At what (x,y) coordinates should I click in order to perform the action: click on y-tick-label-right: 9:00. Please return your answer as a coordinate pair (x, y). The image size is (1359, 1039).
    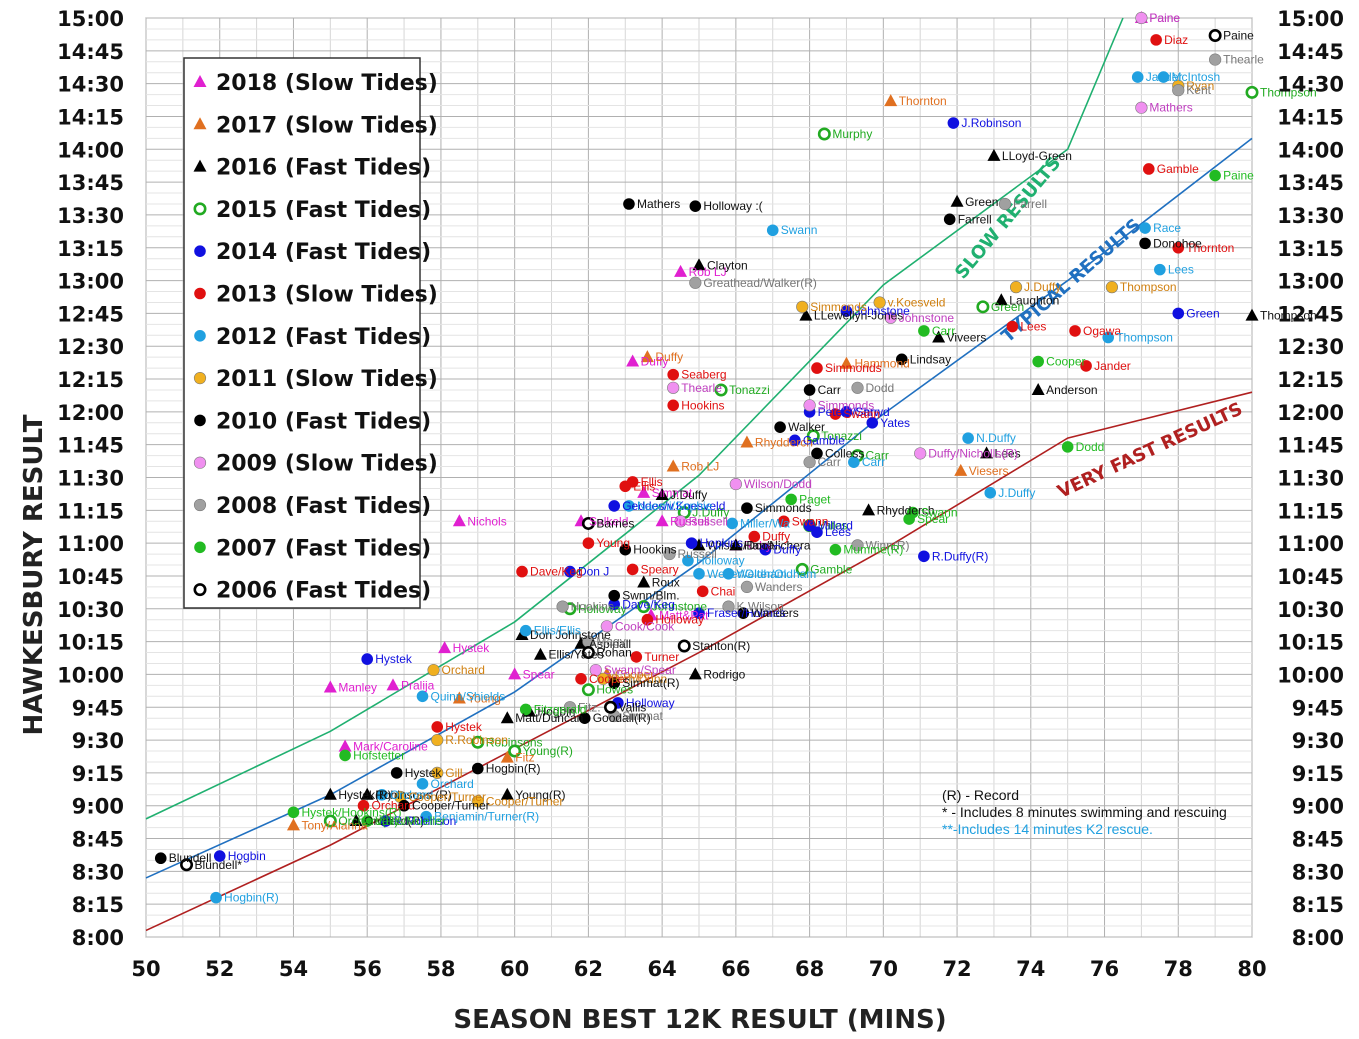
    Looking at the image, I should click on (1318, 807).